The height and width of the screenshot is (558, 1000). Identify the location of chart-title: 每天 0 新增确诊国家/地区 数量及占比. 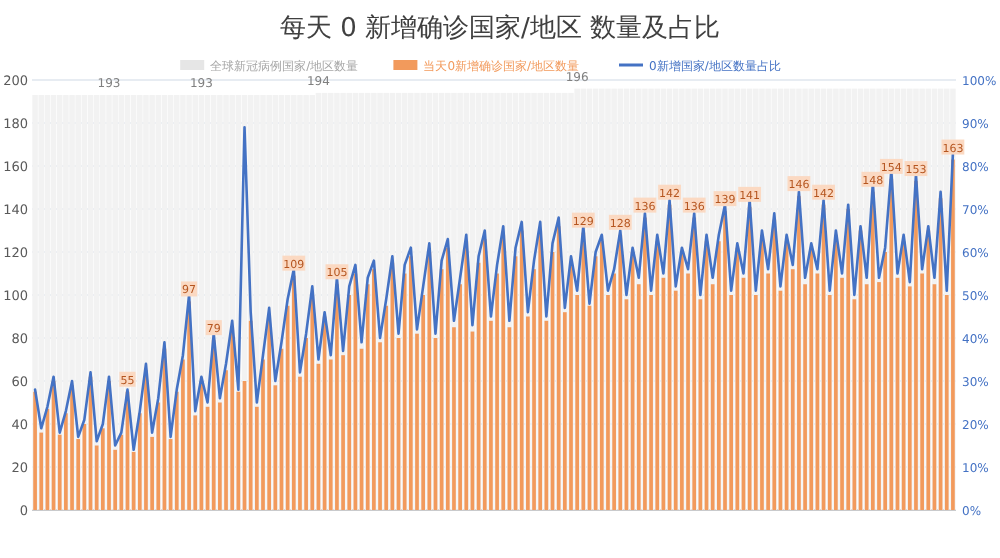
(500, 28).